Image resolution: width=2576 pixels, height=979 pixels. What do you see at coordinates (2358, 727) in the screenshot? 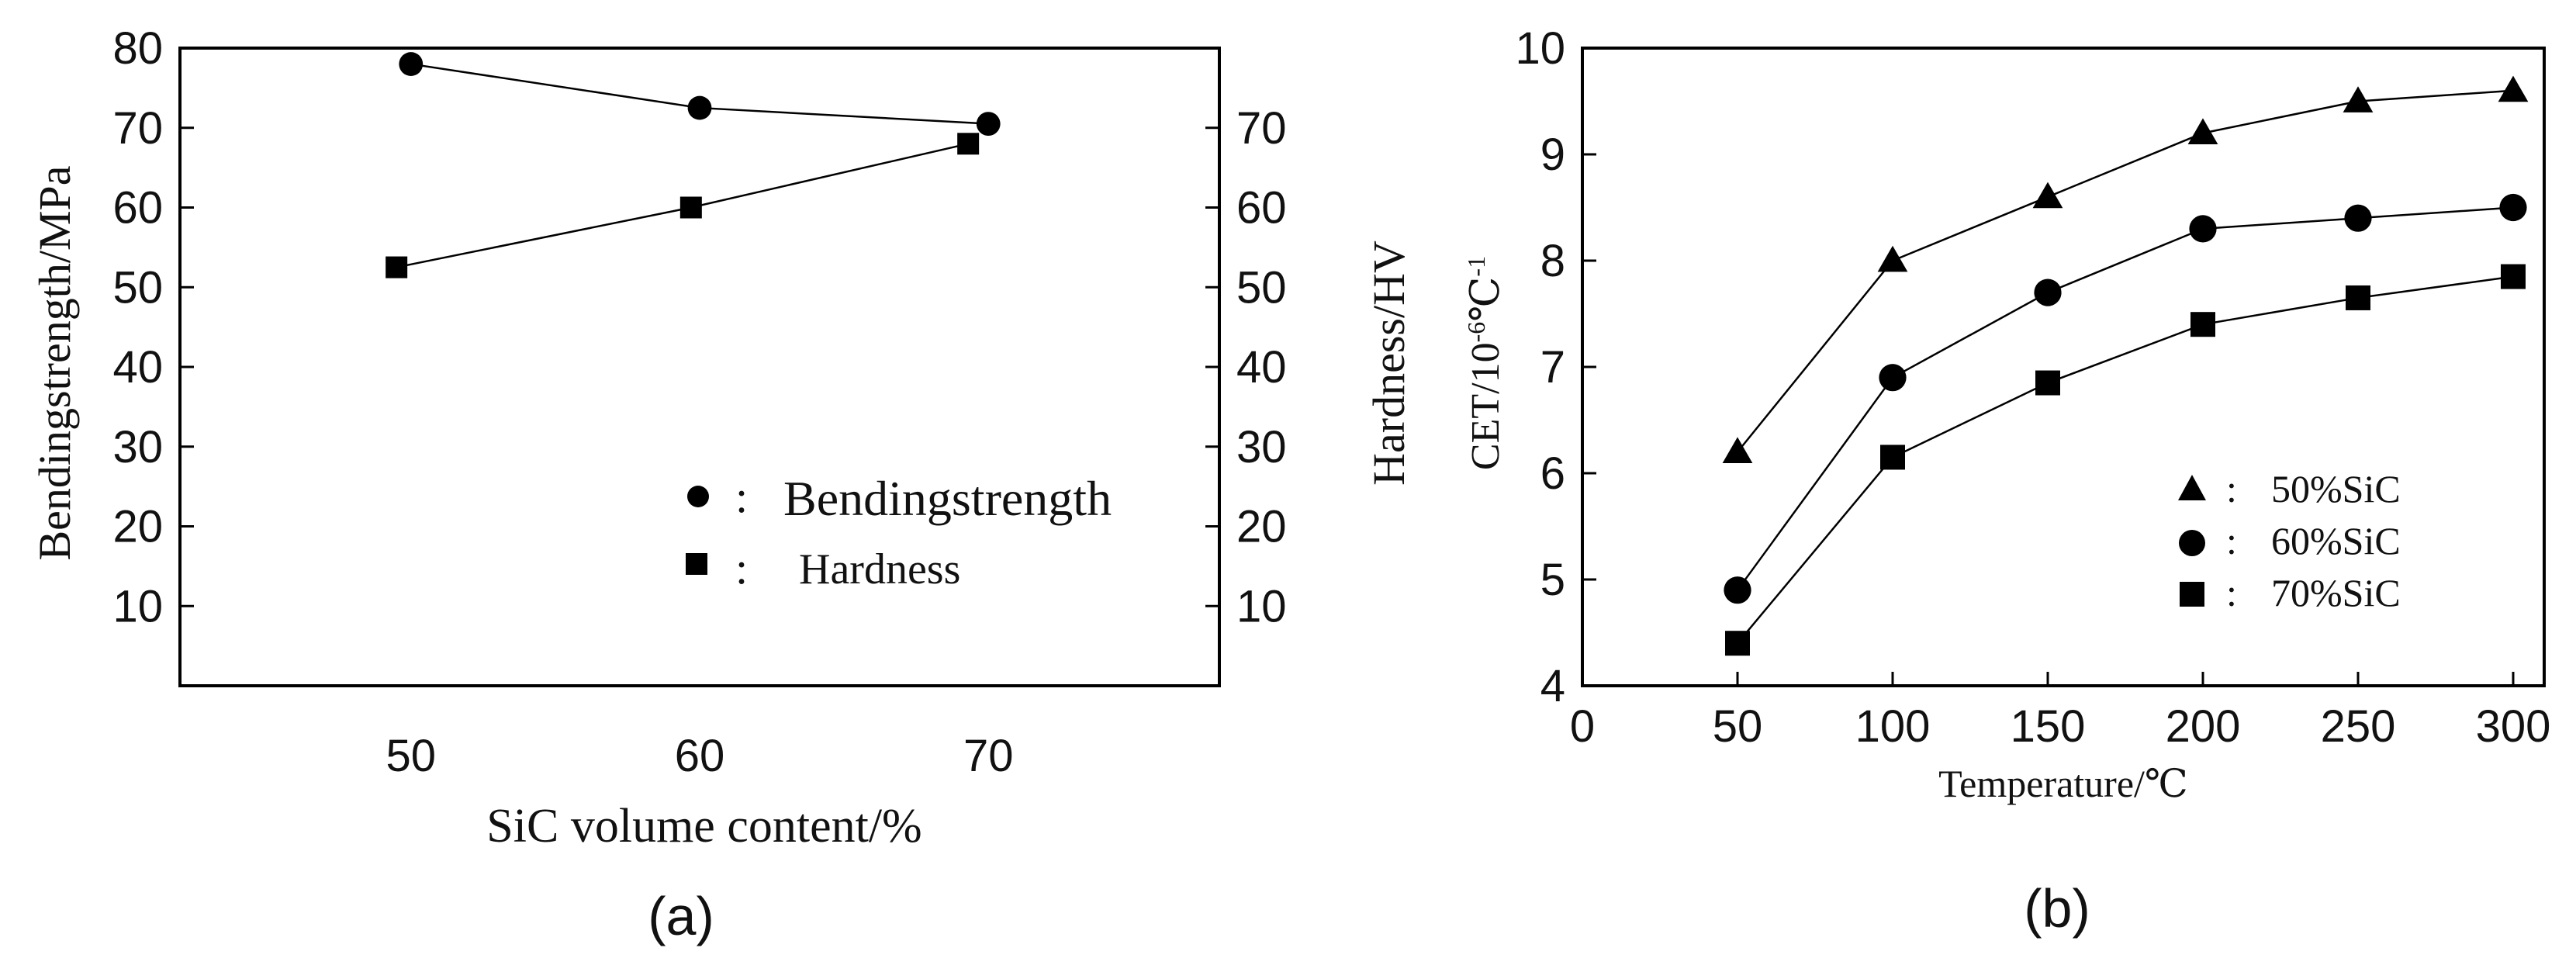
I see `panel-b-x-tick-label: 250` at bounding box center [2358, 727].